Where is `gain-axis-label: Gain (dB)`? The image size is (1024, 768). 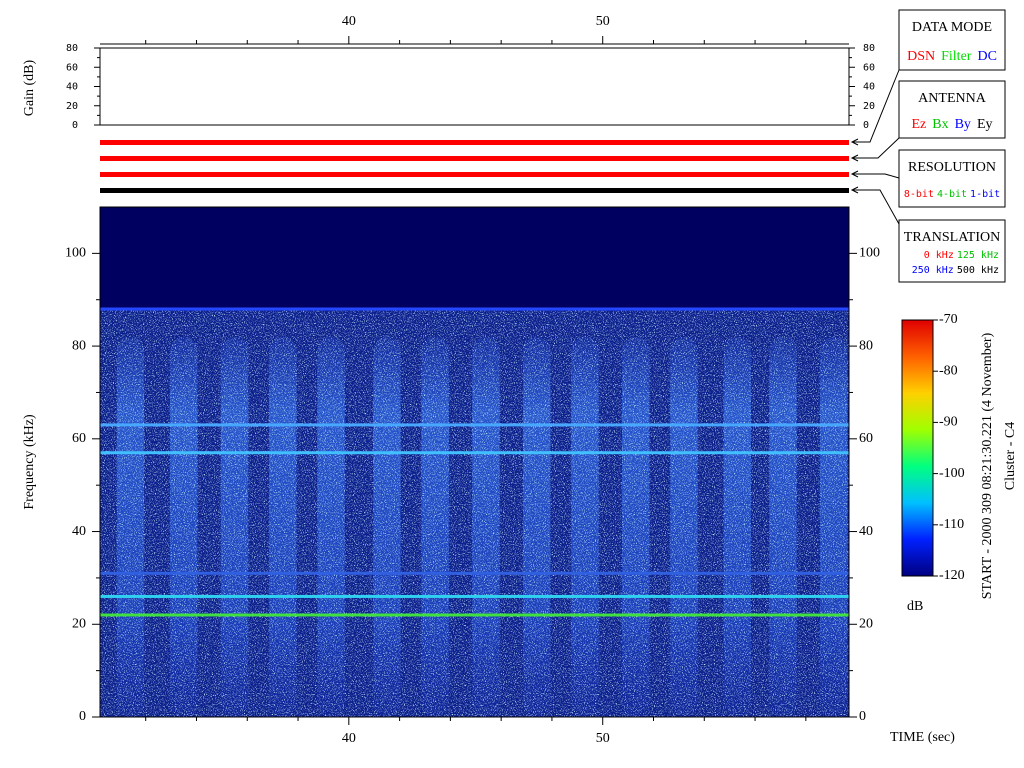
gain-axis-label: Gain (dB) is located at coordinates (29, 87).